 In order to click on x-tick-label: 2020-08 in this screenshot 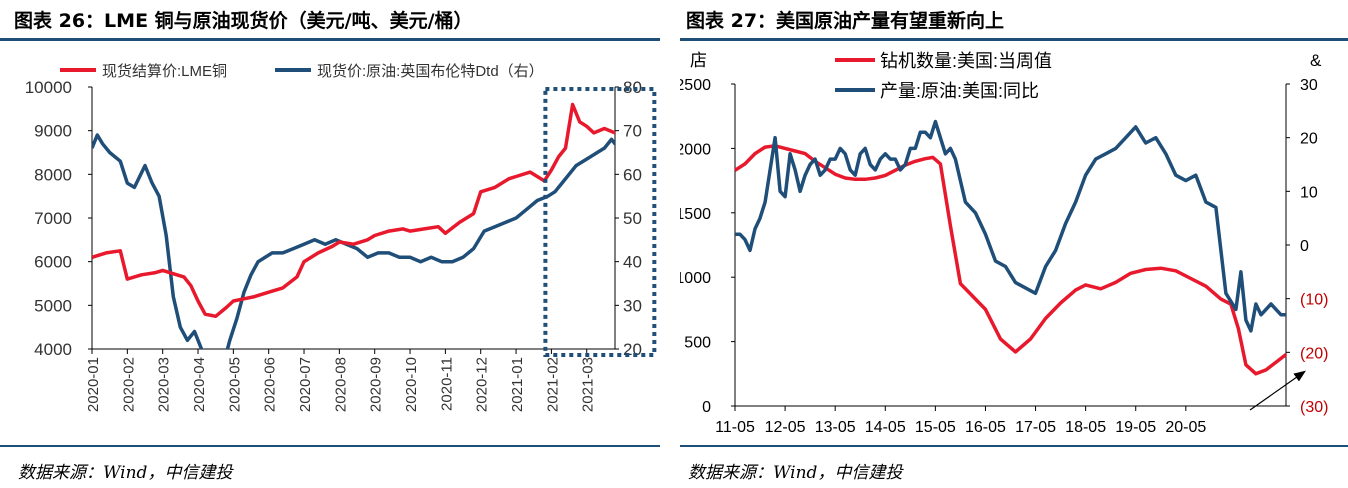, I will do `click(340, 384)`.